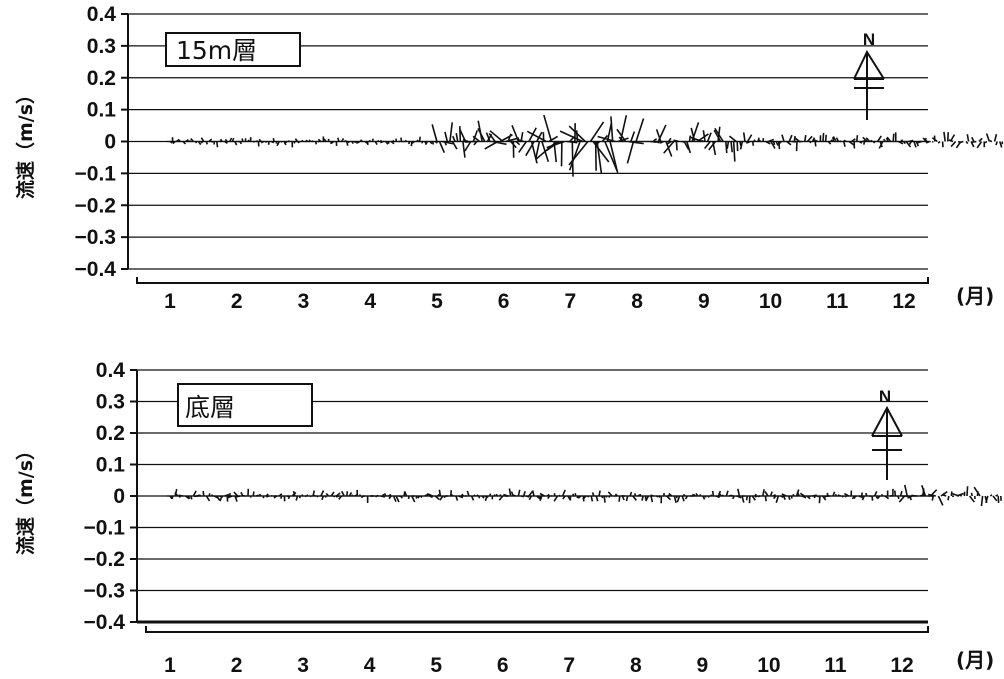 The image size is (1004, 679). Describe the element at coordinates (637, 301) in the screenshot. I see `x-tick-label: 8` at that location.